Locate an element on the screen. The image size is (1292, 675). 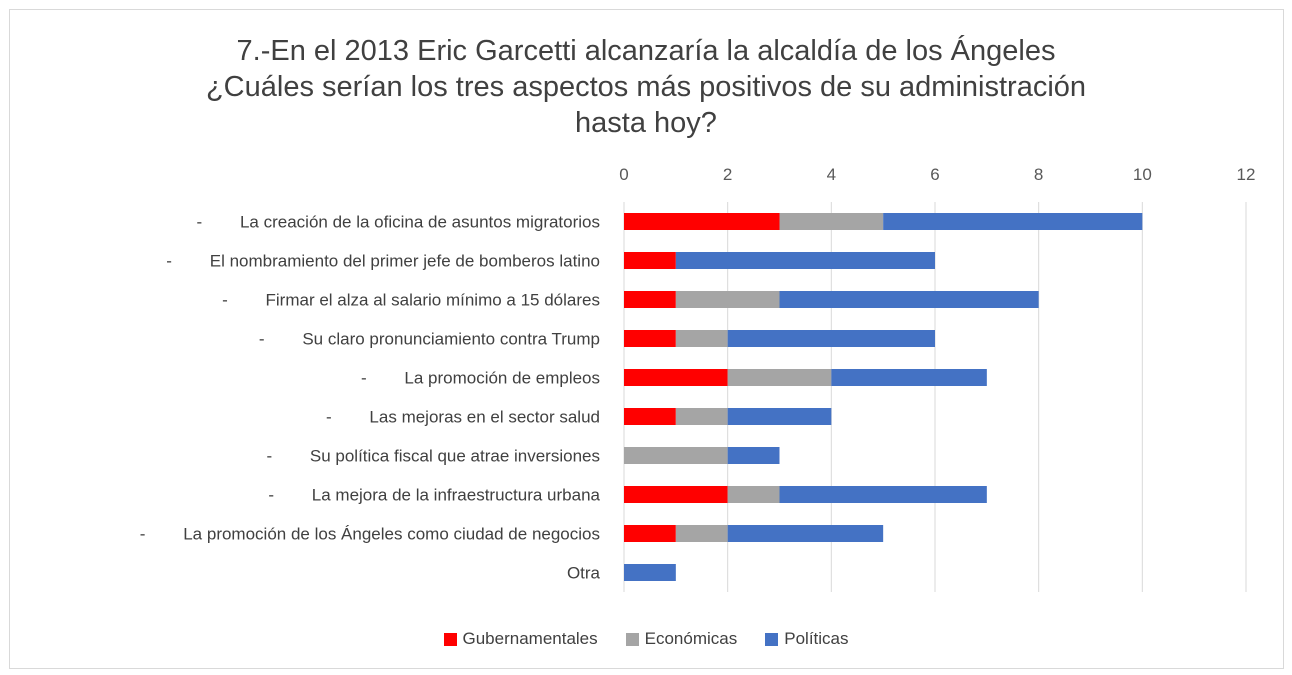
legend: Gubernamentales Económicas Políticas is located at coordinates (646, 639).